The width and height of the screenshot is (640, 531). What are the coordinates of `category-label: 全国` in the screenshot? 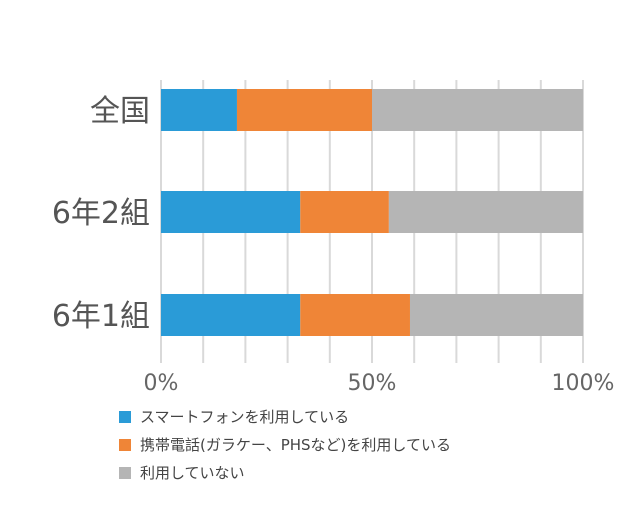 It's located at (120, 111).